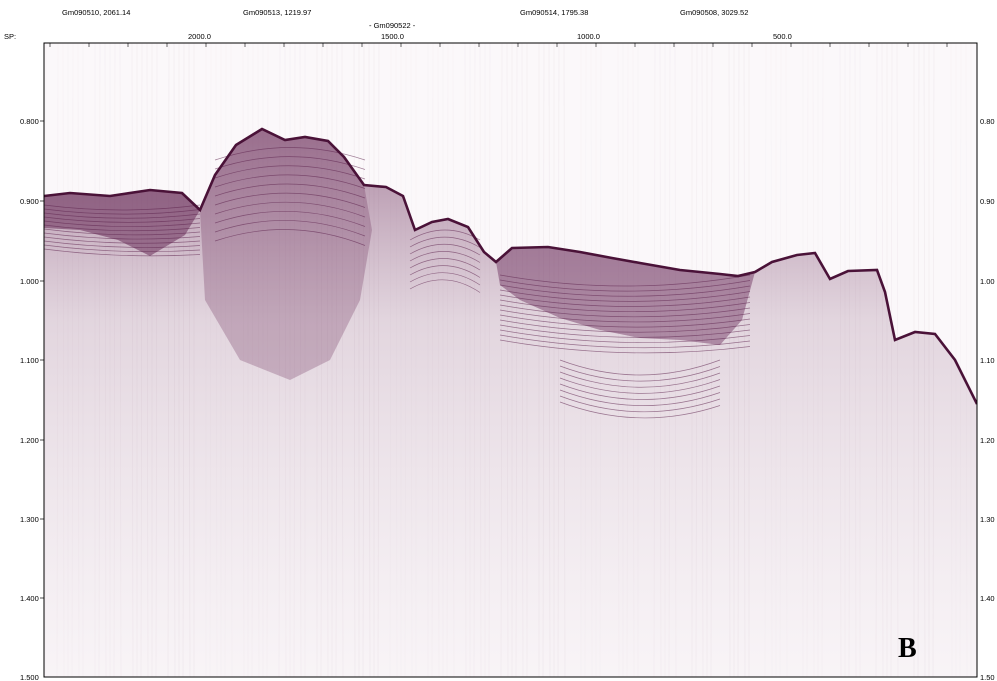 This screenshot has height=681, width=997. I want to click on header-line-label: - Gm090522 -, so click(392, 25).